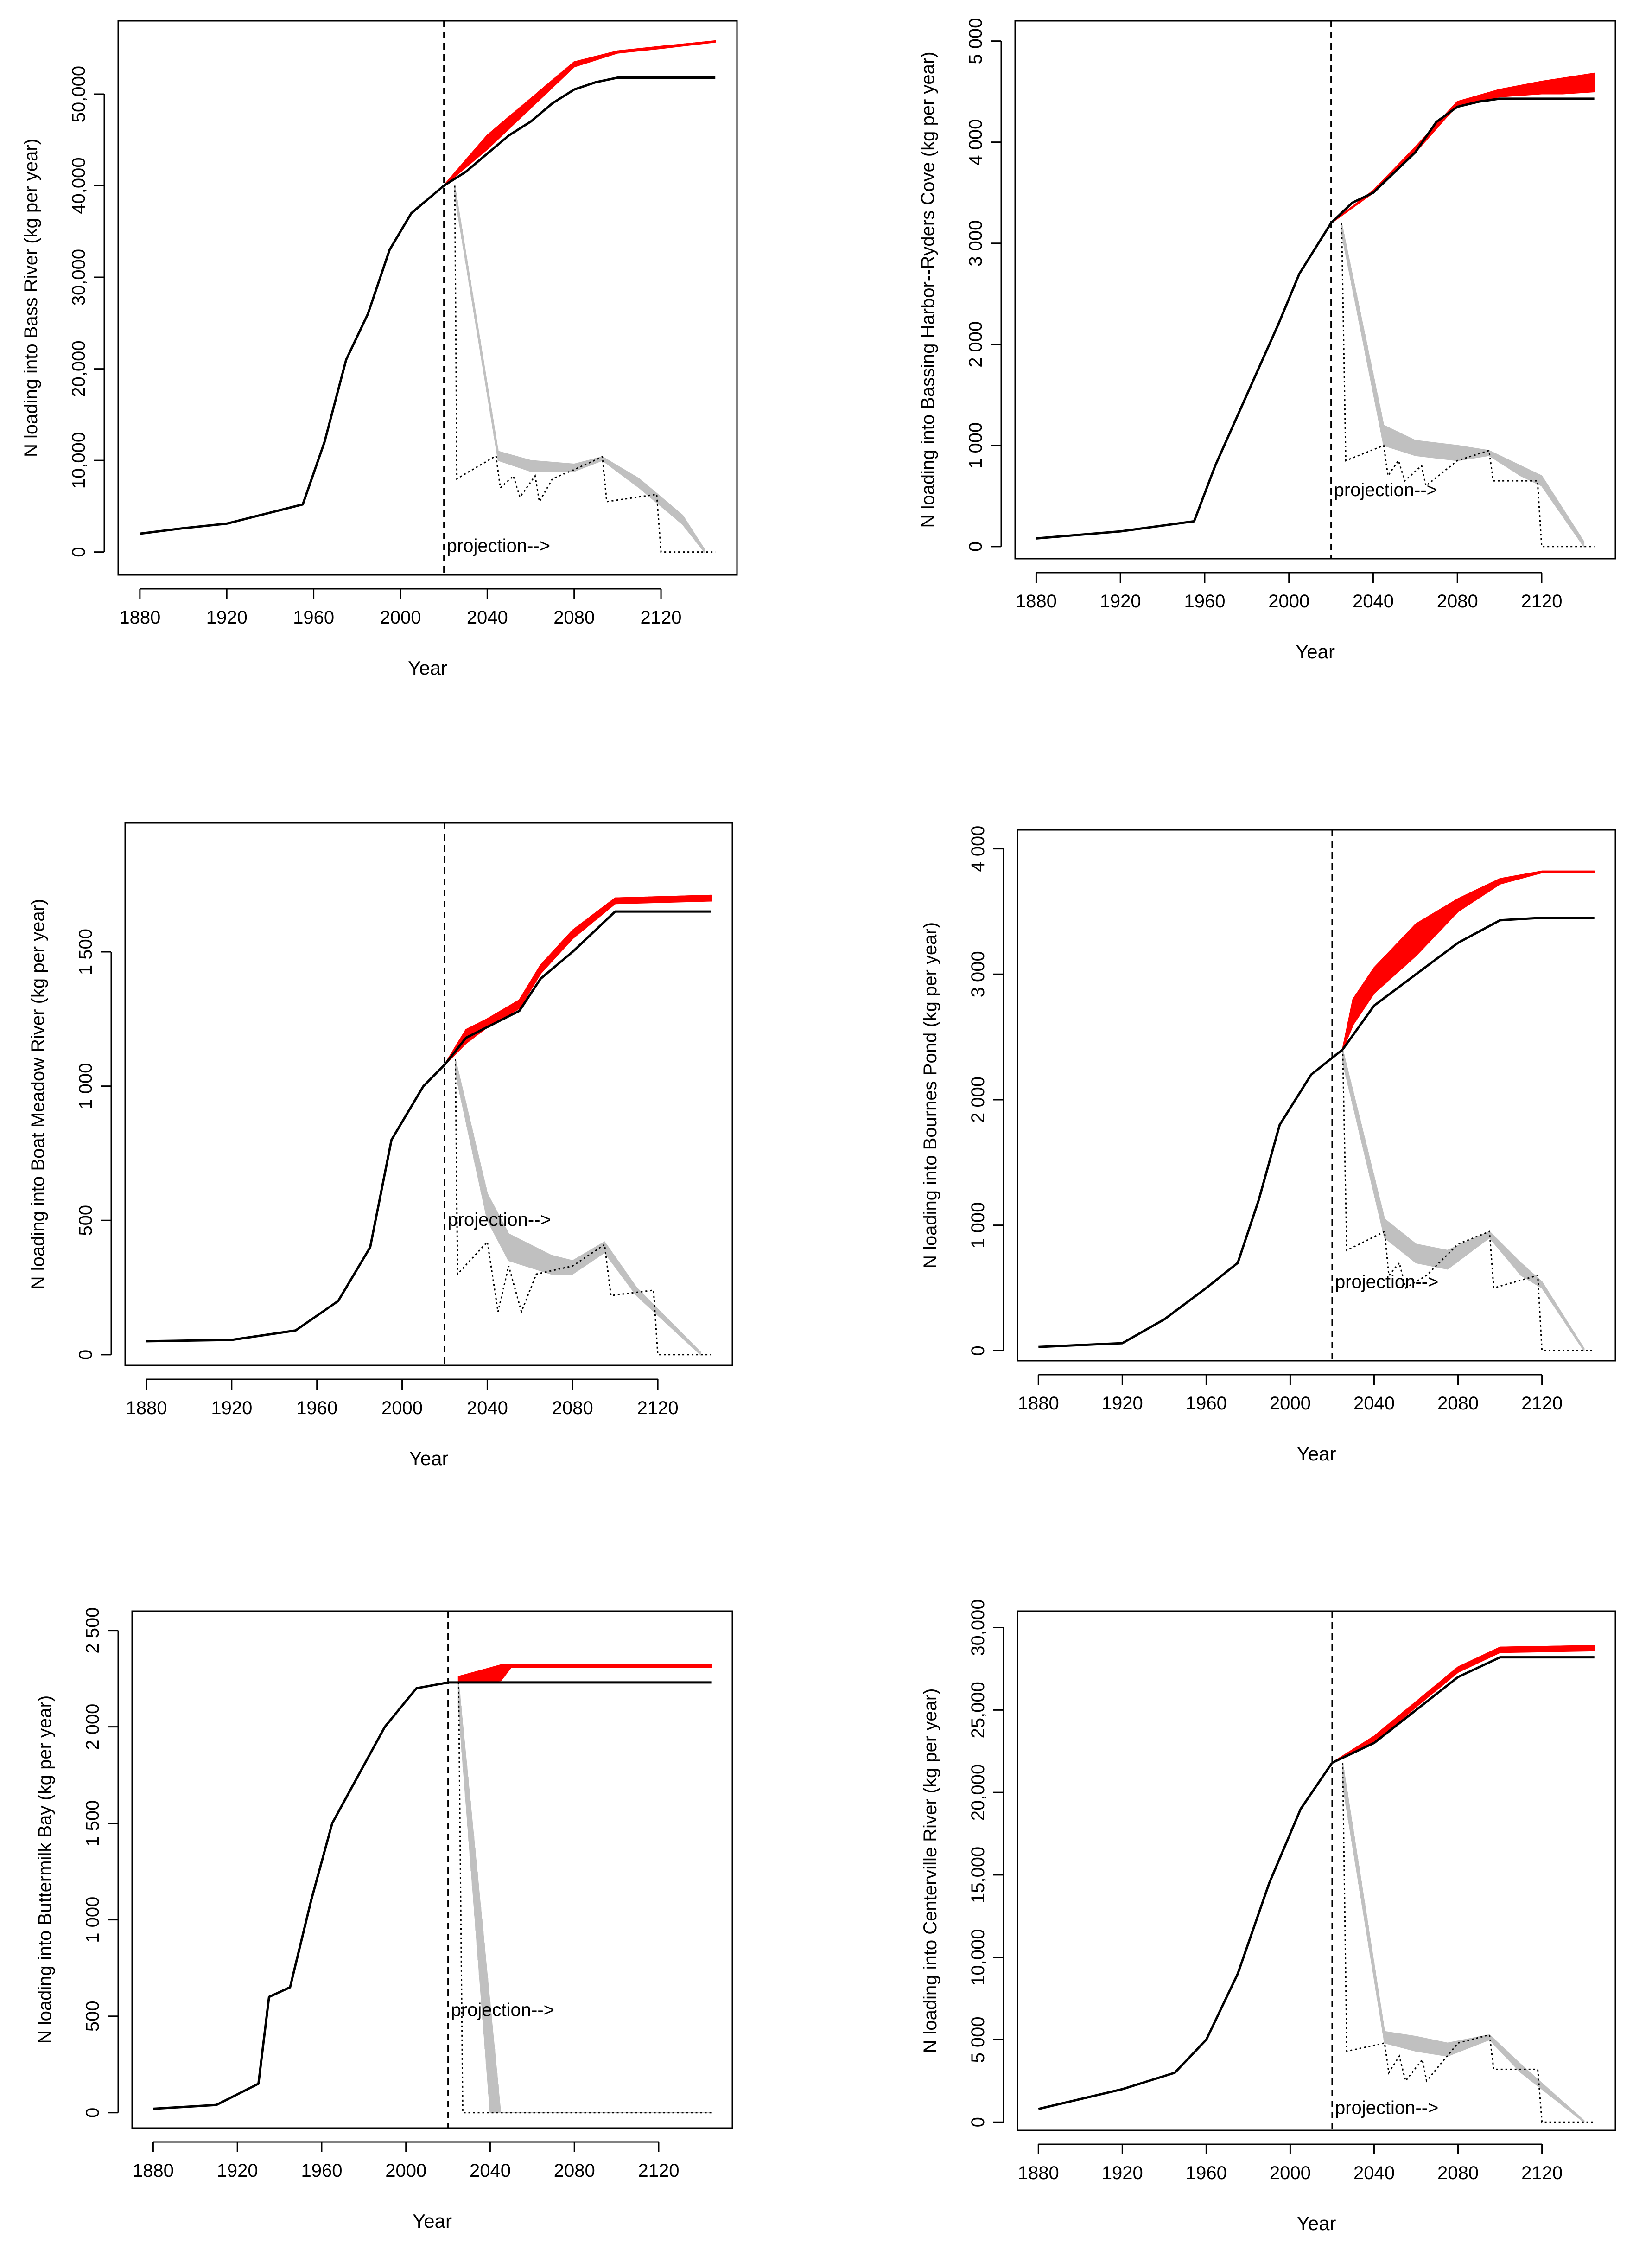 This screenshot has height=2250, width=1652. I want to click on y-tick-label: 25,000, so click(978, 1710).